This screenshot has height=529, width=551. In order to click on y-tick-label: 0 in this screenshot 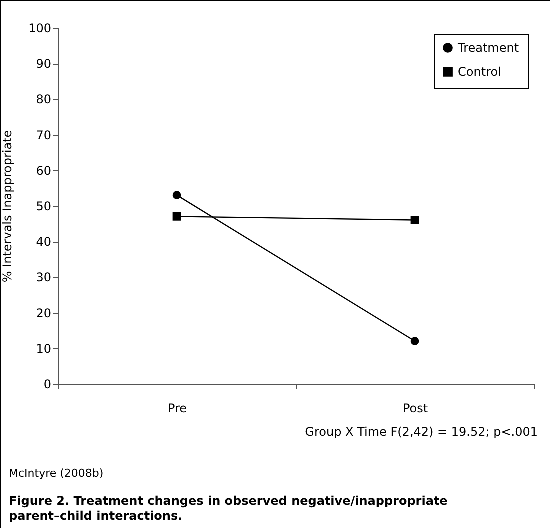, I will do `click(48, 385)`.